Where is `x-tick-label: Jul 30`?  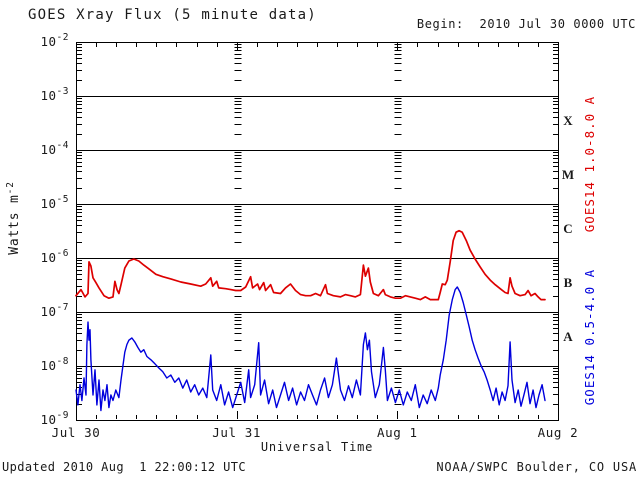 x-tick-label: Jul 30 is located at coordinates (76, 432).